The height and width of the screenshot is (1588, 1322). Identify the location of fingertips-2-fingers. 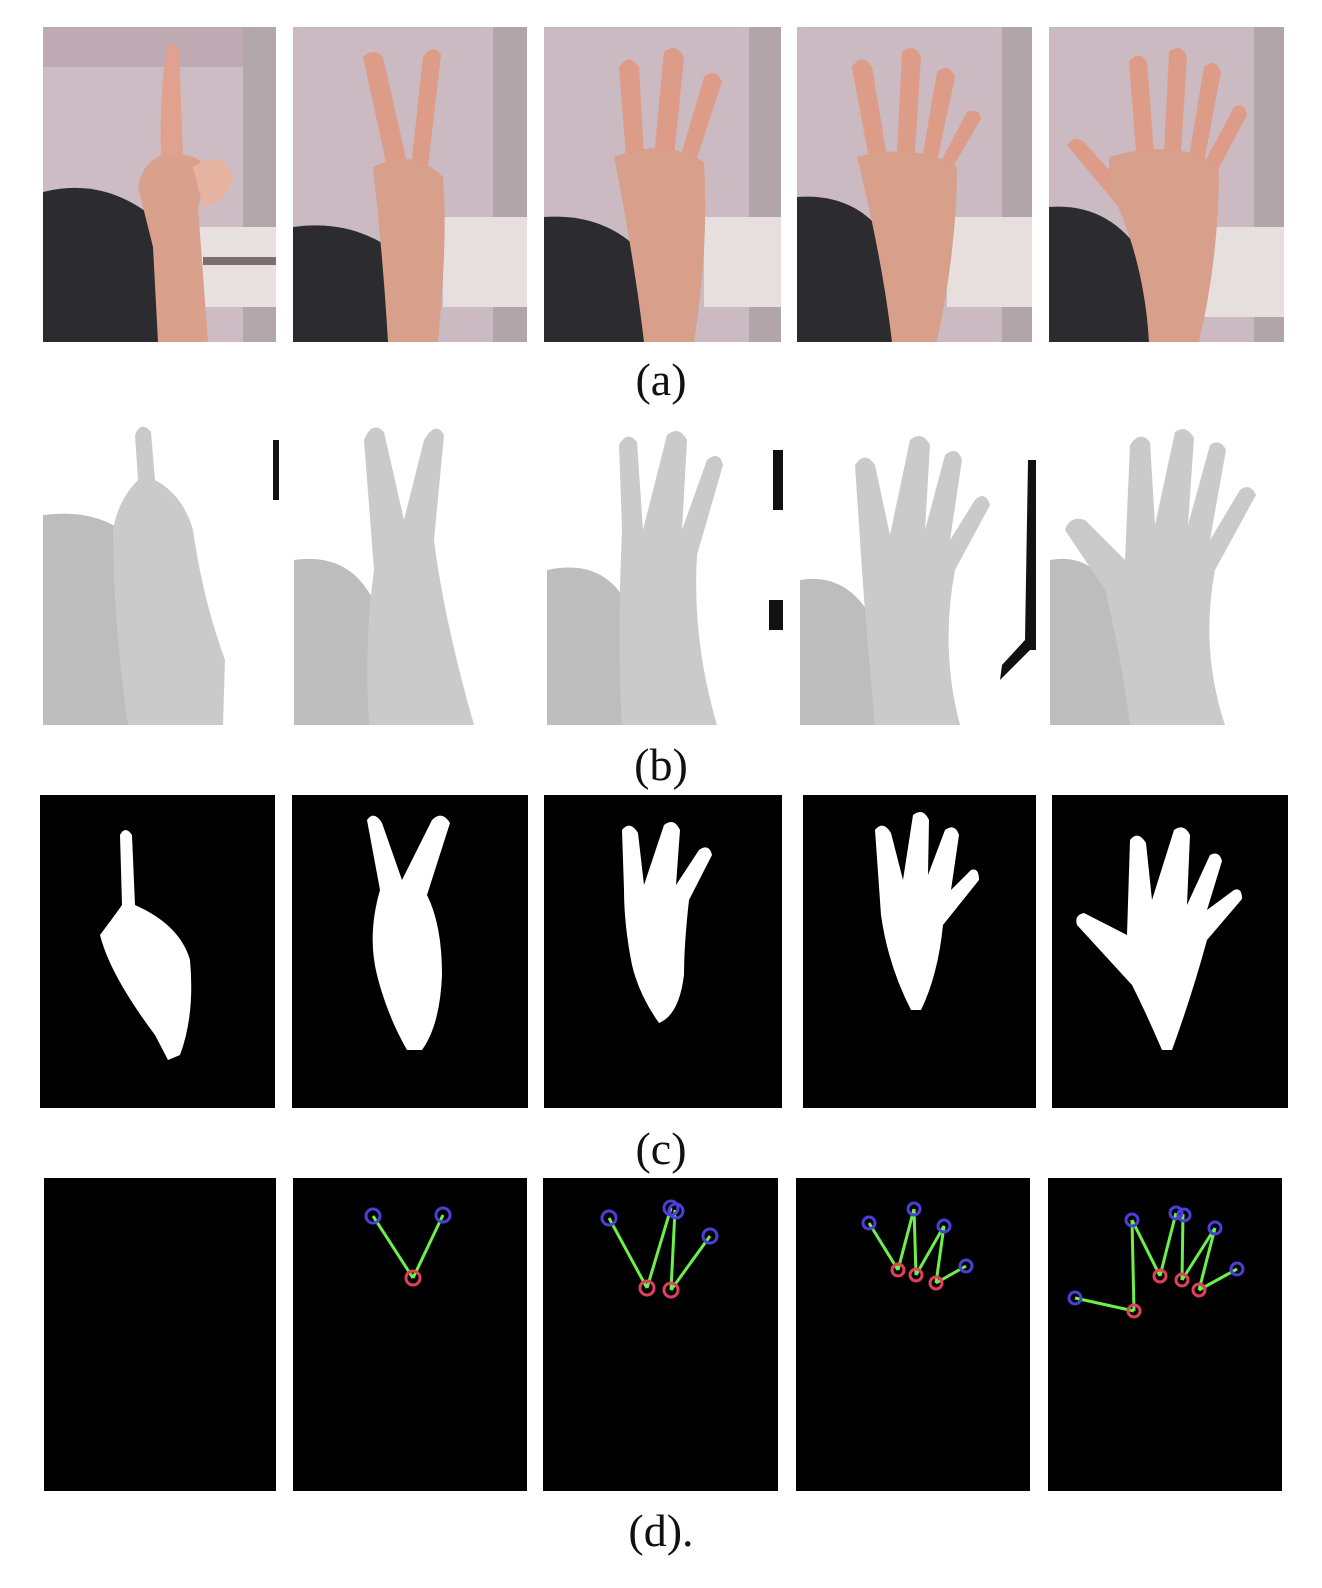
(410, 1334).